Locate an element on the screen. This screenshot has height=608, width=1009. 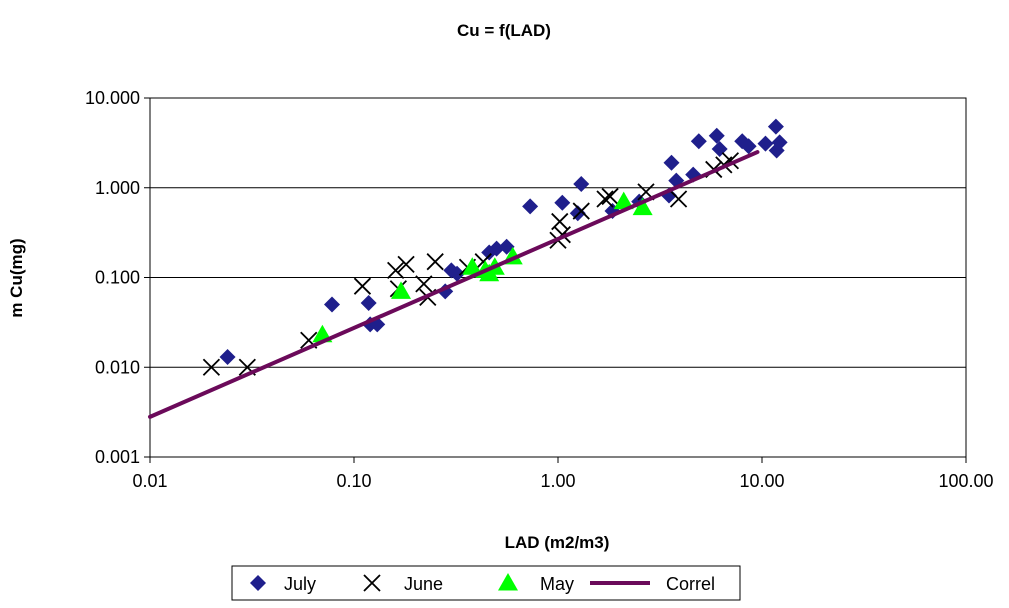
legend-label: July is located at coordinates (300, 584).